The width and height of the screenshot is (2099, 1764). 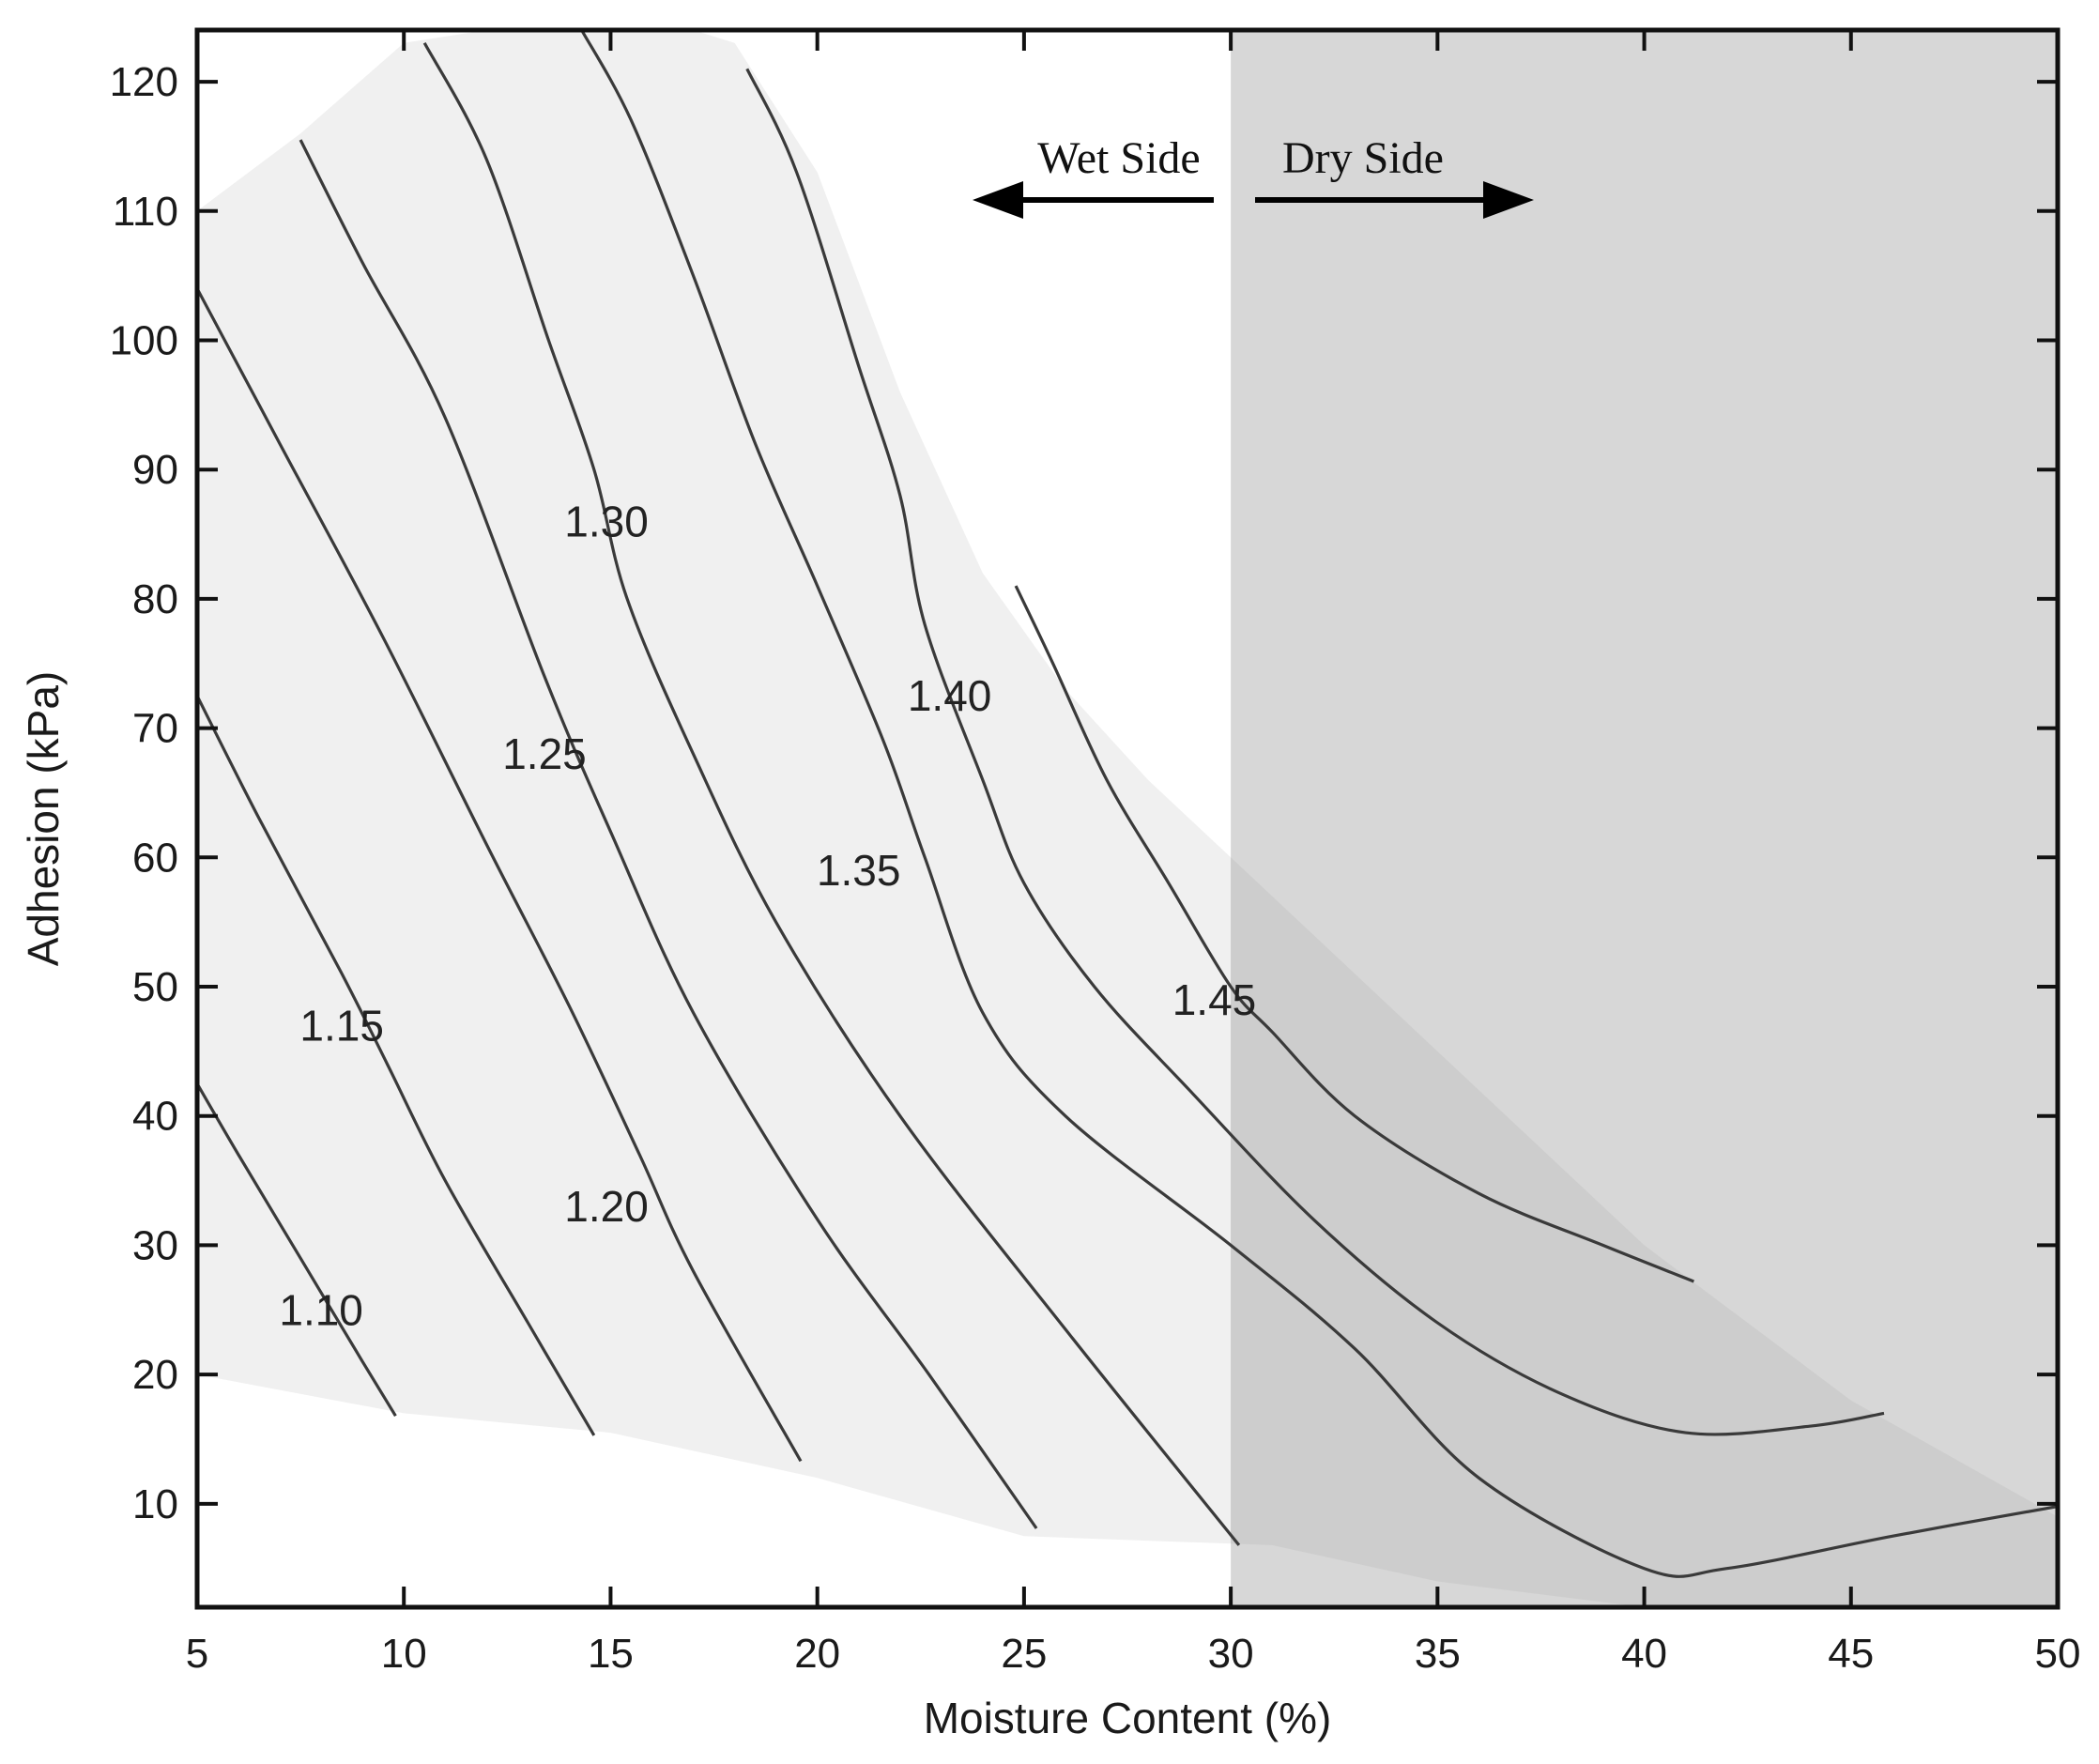 I want to click on x-tick-label: 15, so click(x=611, y=1654).